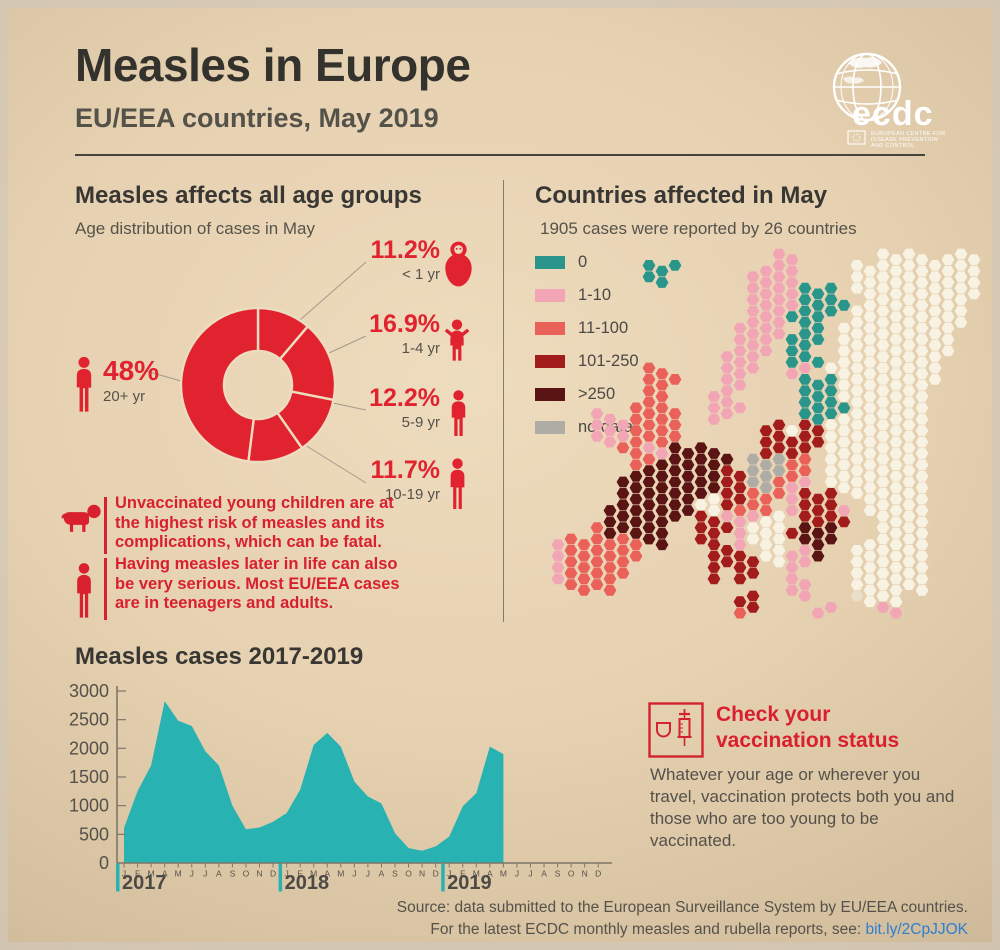  What do you see at coordinates (94, 834) in the screenshot?
I see `y-tick-label: 500` at bounding box center [94, 834].